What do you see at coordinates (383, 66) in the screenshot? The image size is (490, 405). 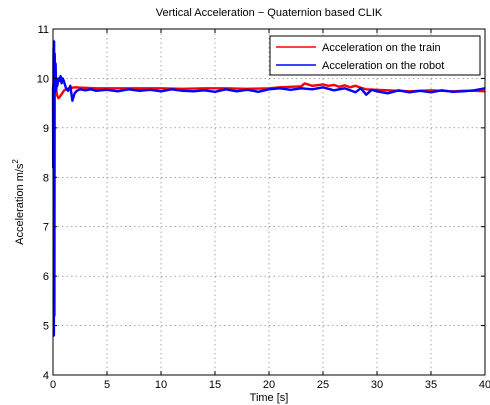 I see `legend-label-robot: Acceleration on the robot` at bounding box center [383, 66].